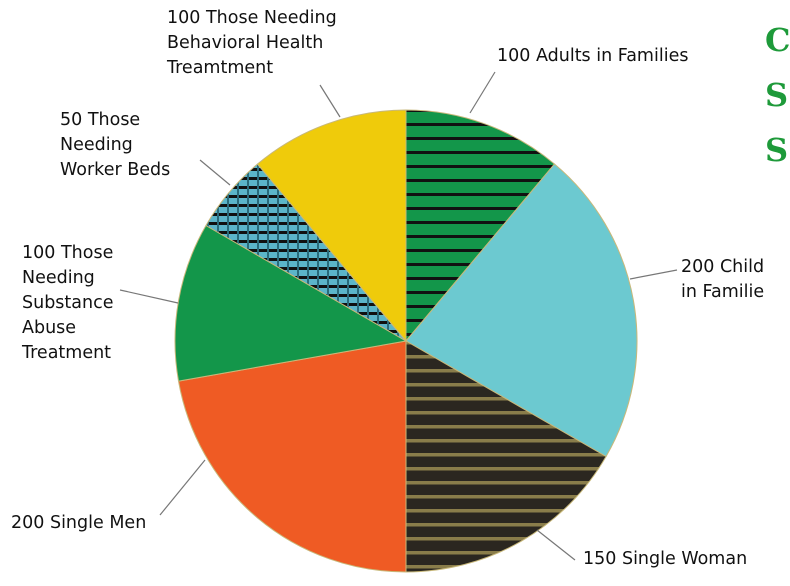  I want to click on title-fragment-1: C, so click(777, 40).